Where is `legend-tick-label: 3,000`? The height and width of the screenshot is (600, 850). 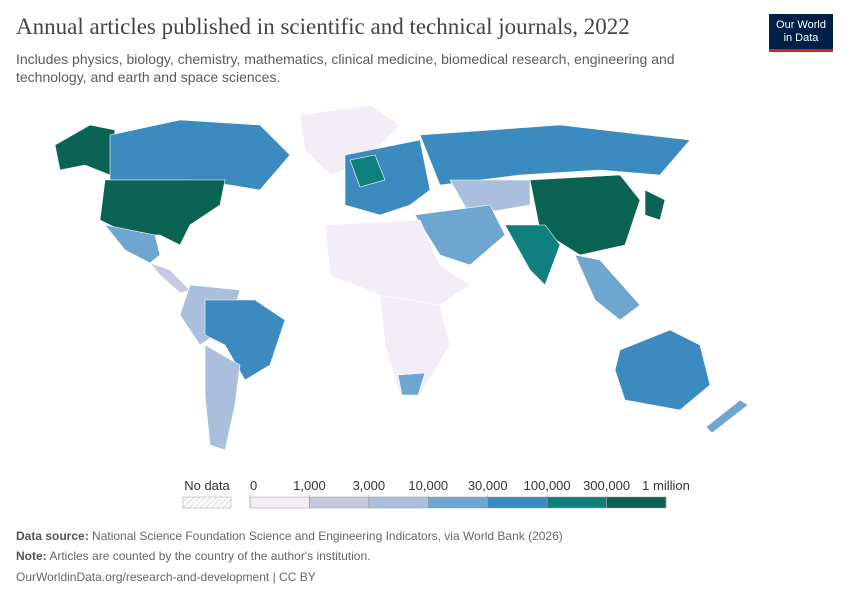 legend-tick-label: 3,000 is located at coordinates (369, 485).